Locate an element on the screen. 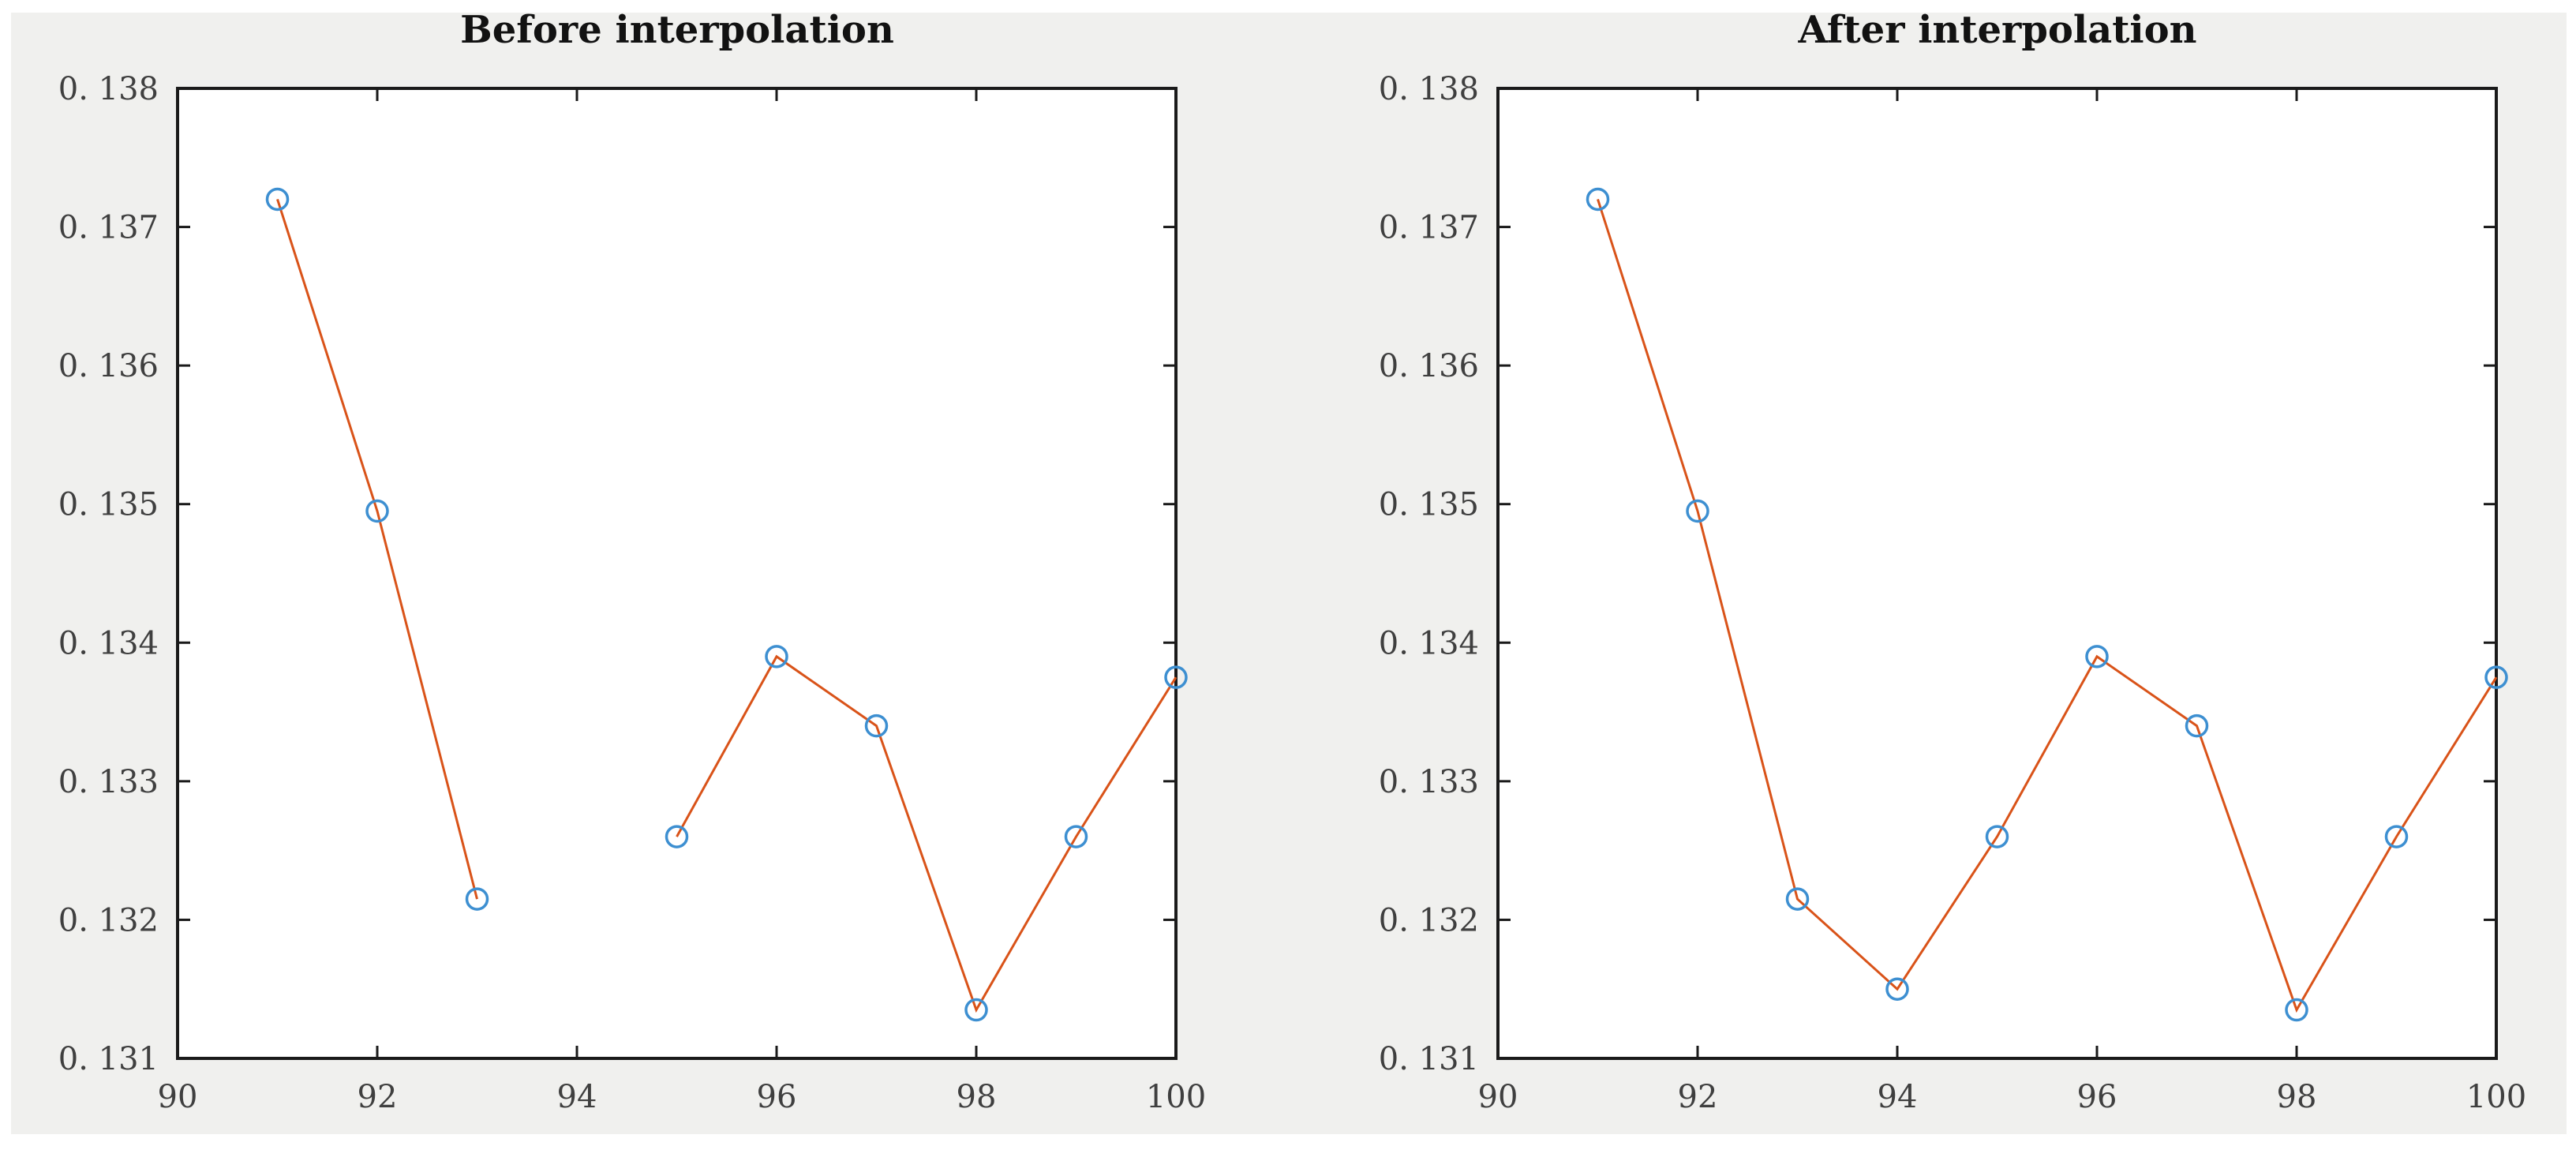 This screenshot has height=1161, width=2576. right-panel-title: After interpolation is located at coordinates (1997, 30).